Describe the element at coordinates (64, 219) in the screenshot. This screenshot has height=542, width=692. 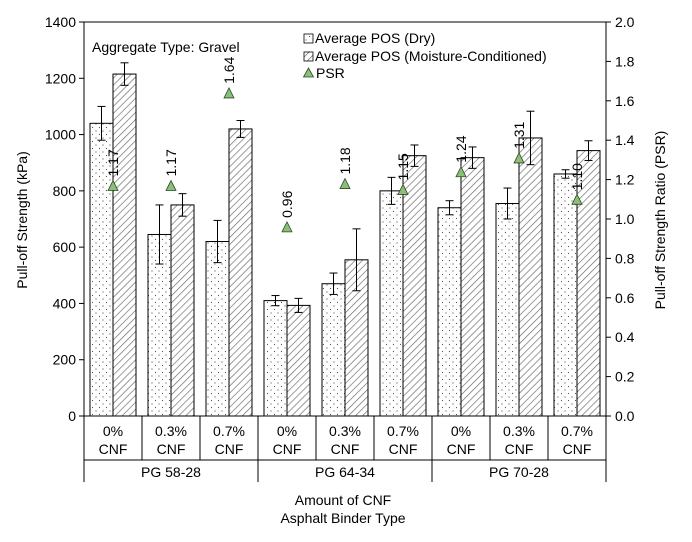
I see `y-axis-left: 0 200 400 600 800 1000 1200 1400` at that location.